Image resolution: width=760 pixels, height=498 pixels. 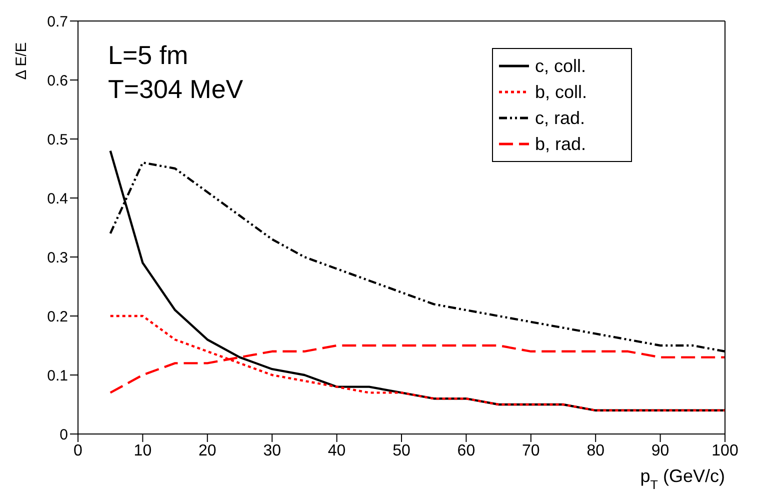 I want to click on annotation: L=5 fm, so click(x=148, y=55).